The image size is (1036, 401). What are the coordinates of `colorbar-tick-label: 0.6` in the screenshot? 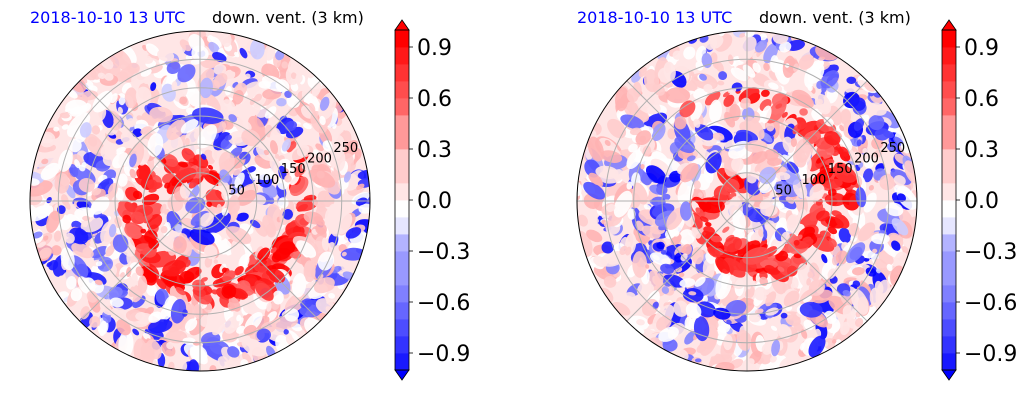 It's located at (981, 99).